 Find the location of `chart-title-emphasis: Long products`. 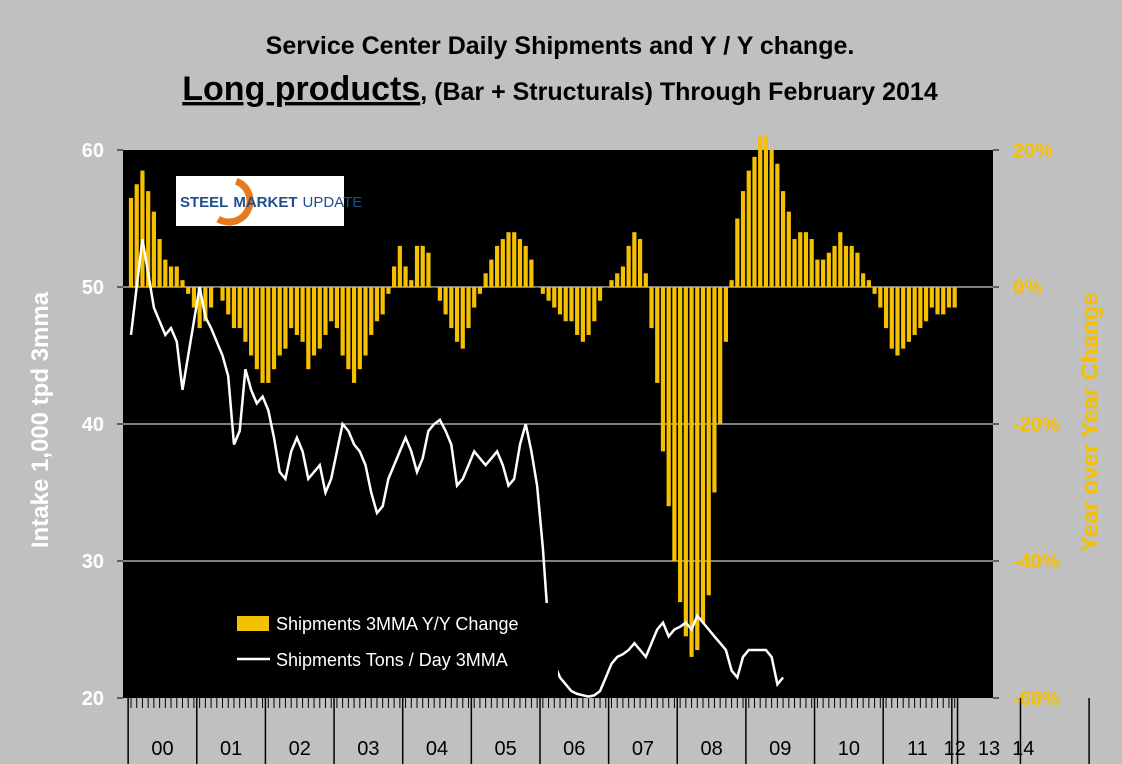

chart-title-emphasis: Long products is located at coordinates (301, 89).